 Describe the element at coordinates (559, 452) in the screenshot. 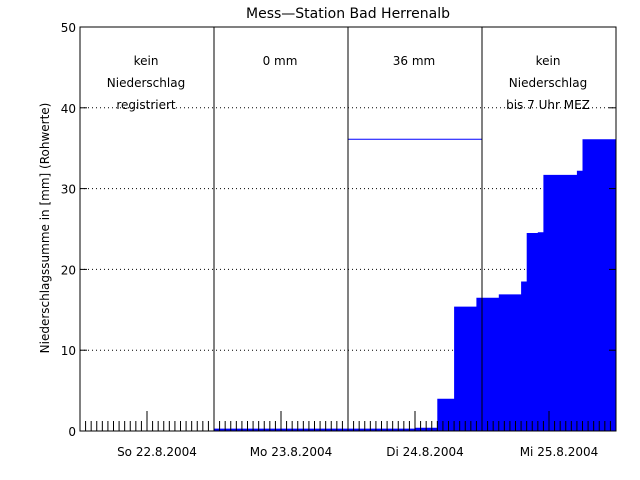

I see `x-day-label-3: Mi 25.8.2004` at that location.